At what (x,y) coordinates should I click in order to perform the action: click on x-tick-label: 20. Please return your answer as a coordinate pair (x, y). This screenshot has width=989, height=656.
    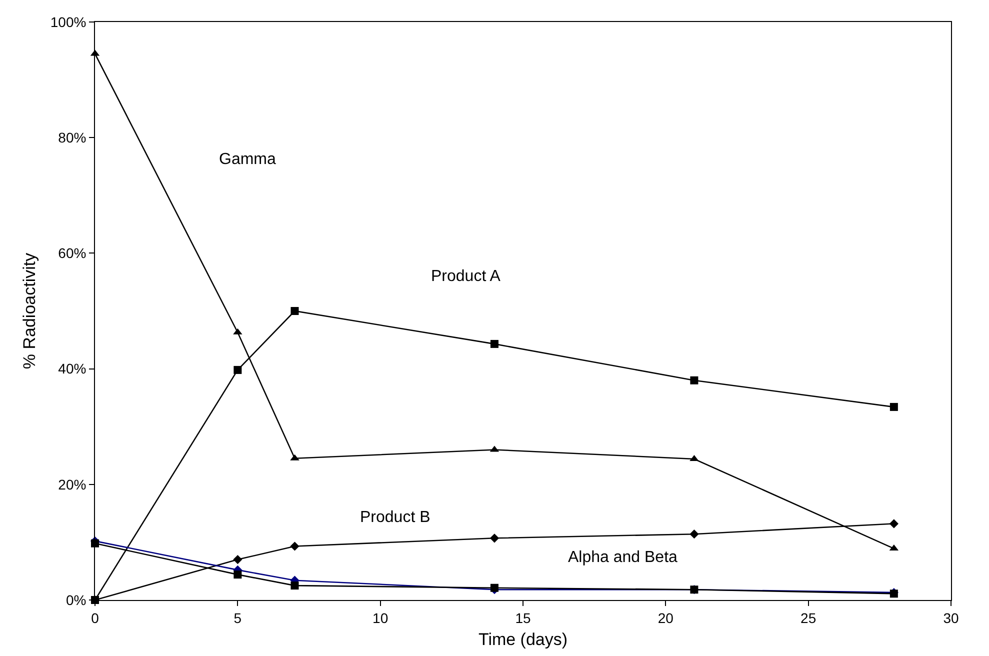
    Looking at the image, I should click on (666, 618).